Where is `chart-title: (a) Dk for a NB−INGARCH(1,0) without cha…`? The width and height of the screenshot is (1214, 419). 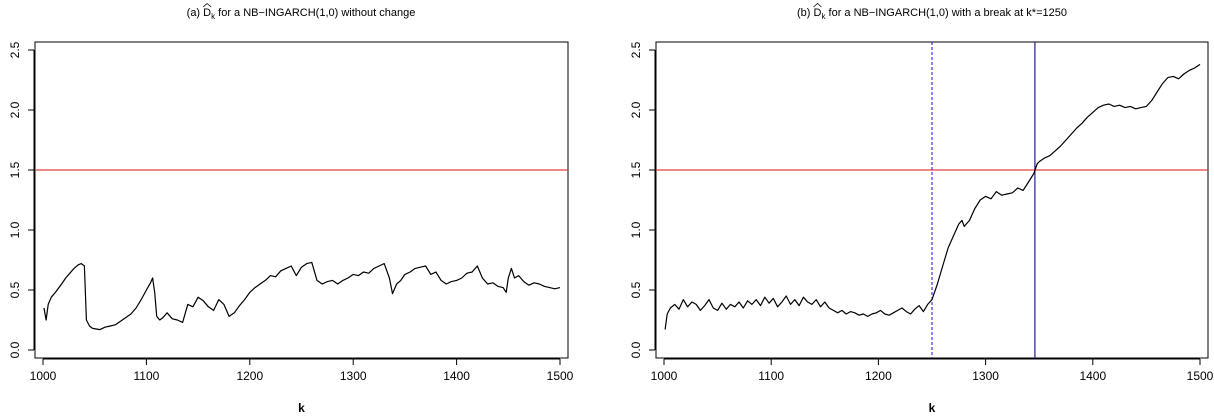
chart-title: (a) Dk for a NB−INGARCH(1,0) without cha… is located at coordinates (301, 14).